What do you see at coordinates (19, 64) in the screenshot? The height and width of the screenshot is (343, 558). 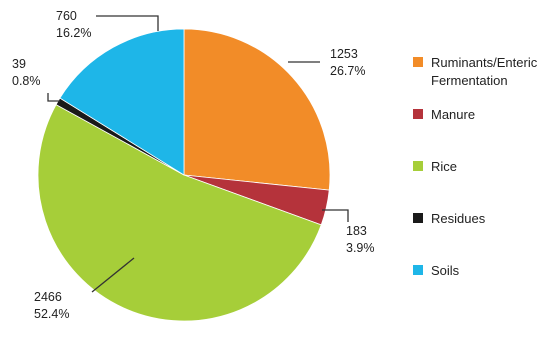 I see `data-label-value-residues: 39` at bounding box center [19, 64].